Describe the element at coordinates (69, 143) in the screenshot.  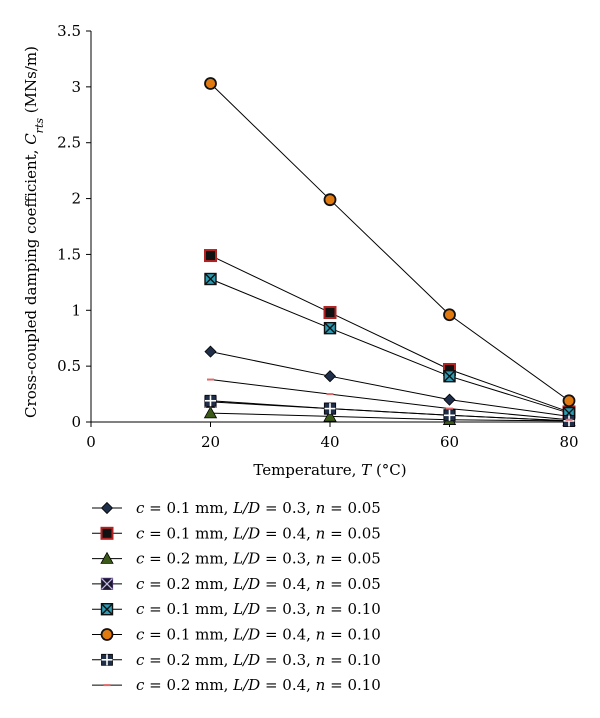
I see `y-tick-label: 2.5` at that location.